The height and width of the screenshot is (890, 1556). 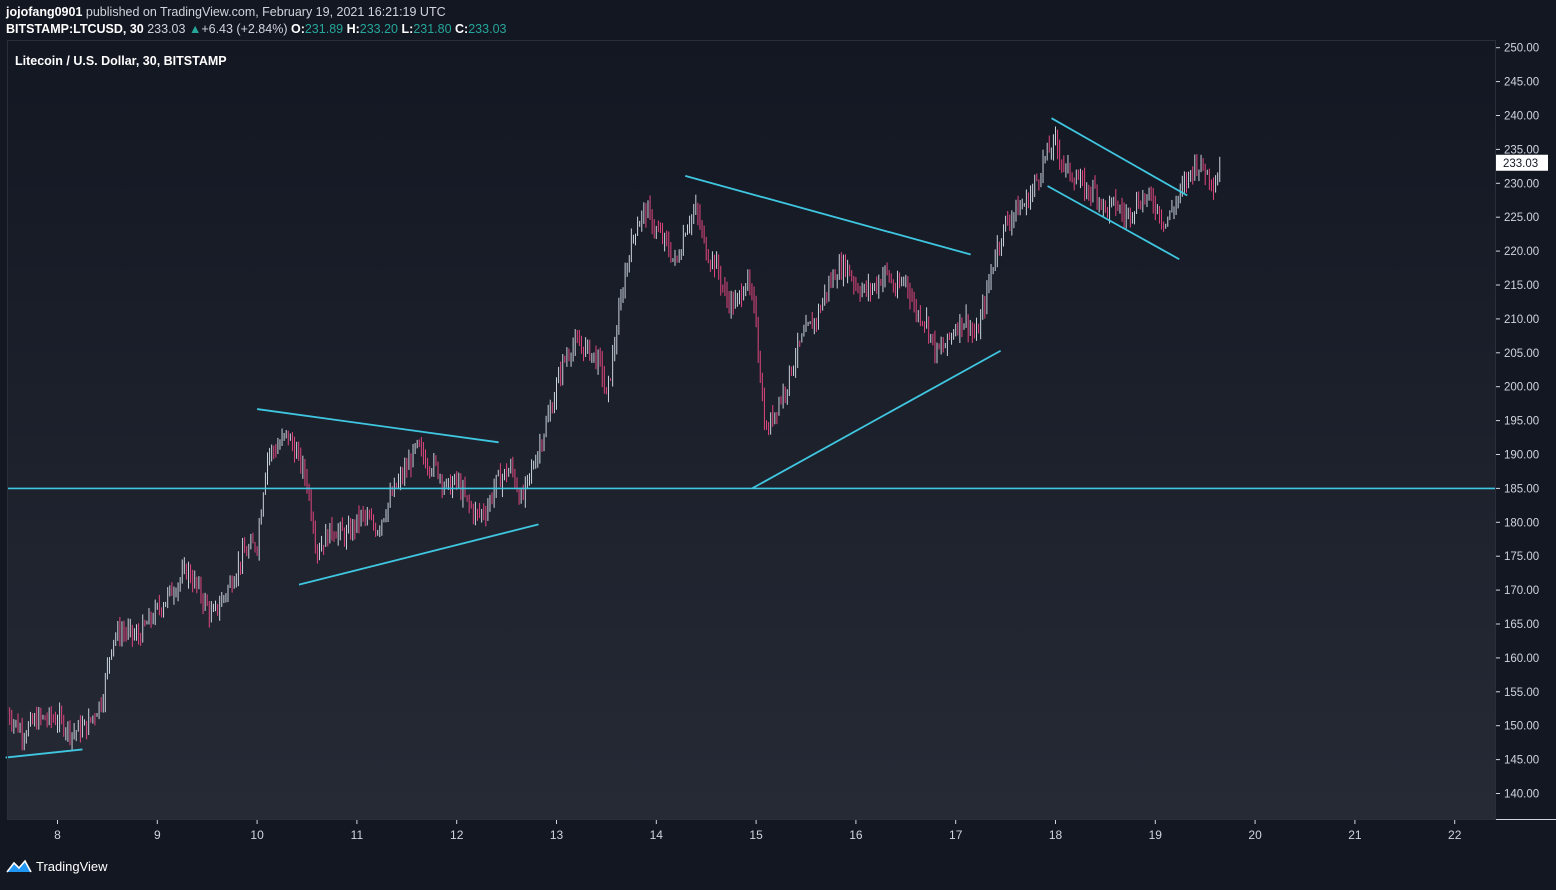 I want to click on time-tick-label: 14, so click(x=657, y=835).